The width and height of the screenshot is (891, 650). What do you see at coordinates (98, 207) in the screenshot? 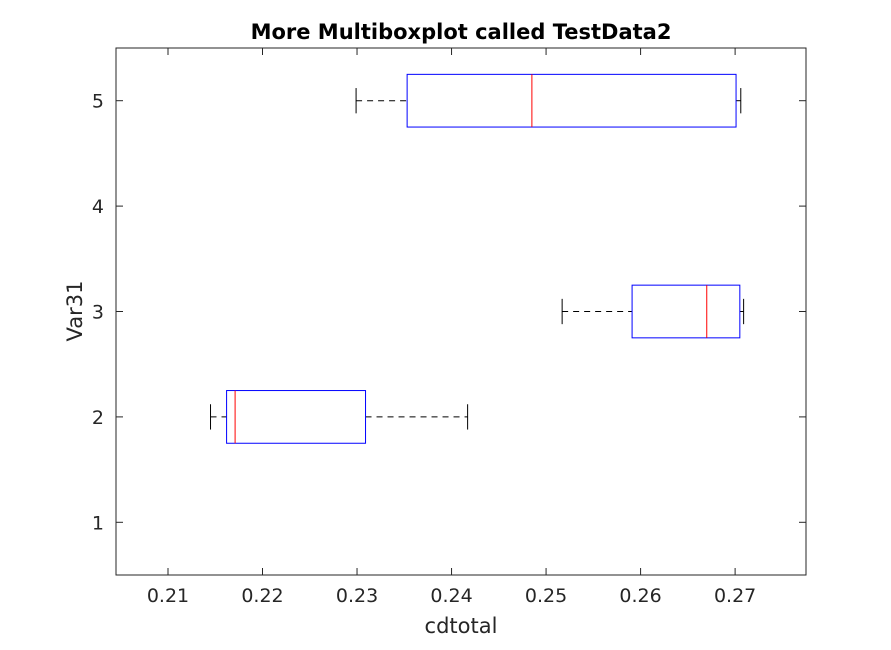
I see `y-tick-label-3: 4` at bounding box center [98, 207].